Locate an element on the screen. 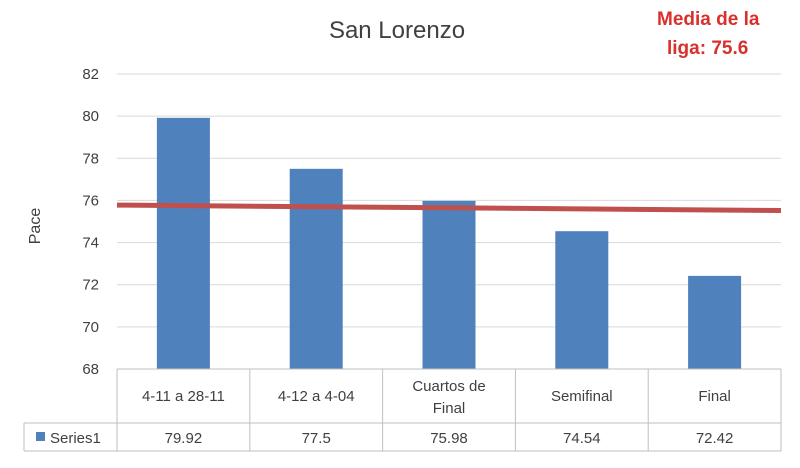 The height and width of the screenshot is (468, 800). data-table-value: 72.42 is located at coordinates (715, 438).